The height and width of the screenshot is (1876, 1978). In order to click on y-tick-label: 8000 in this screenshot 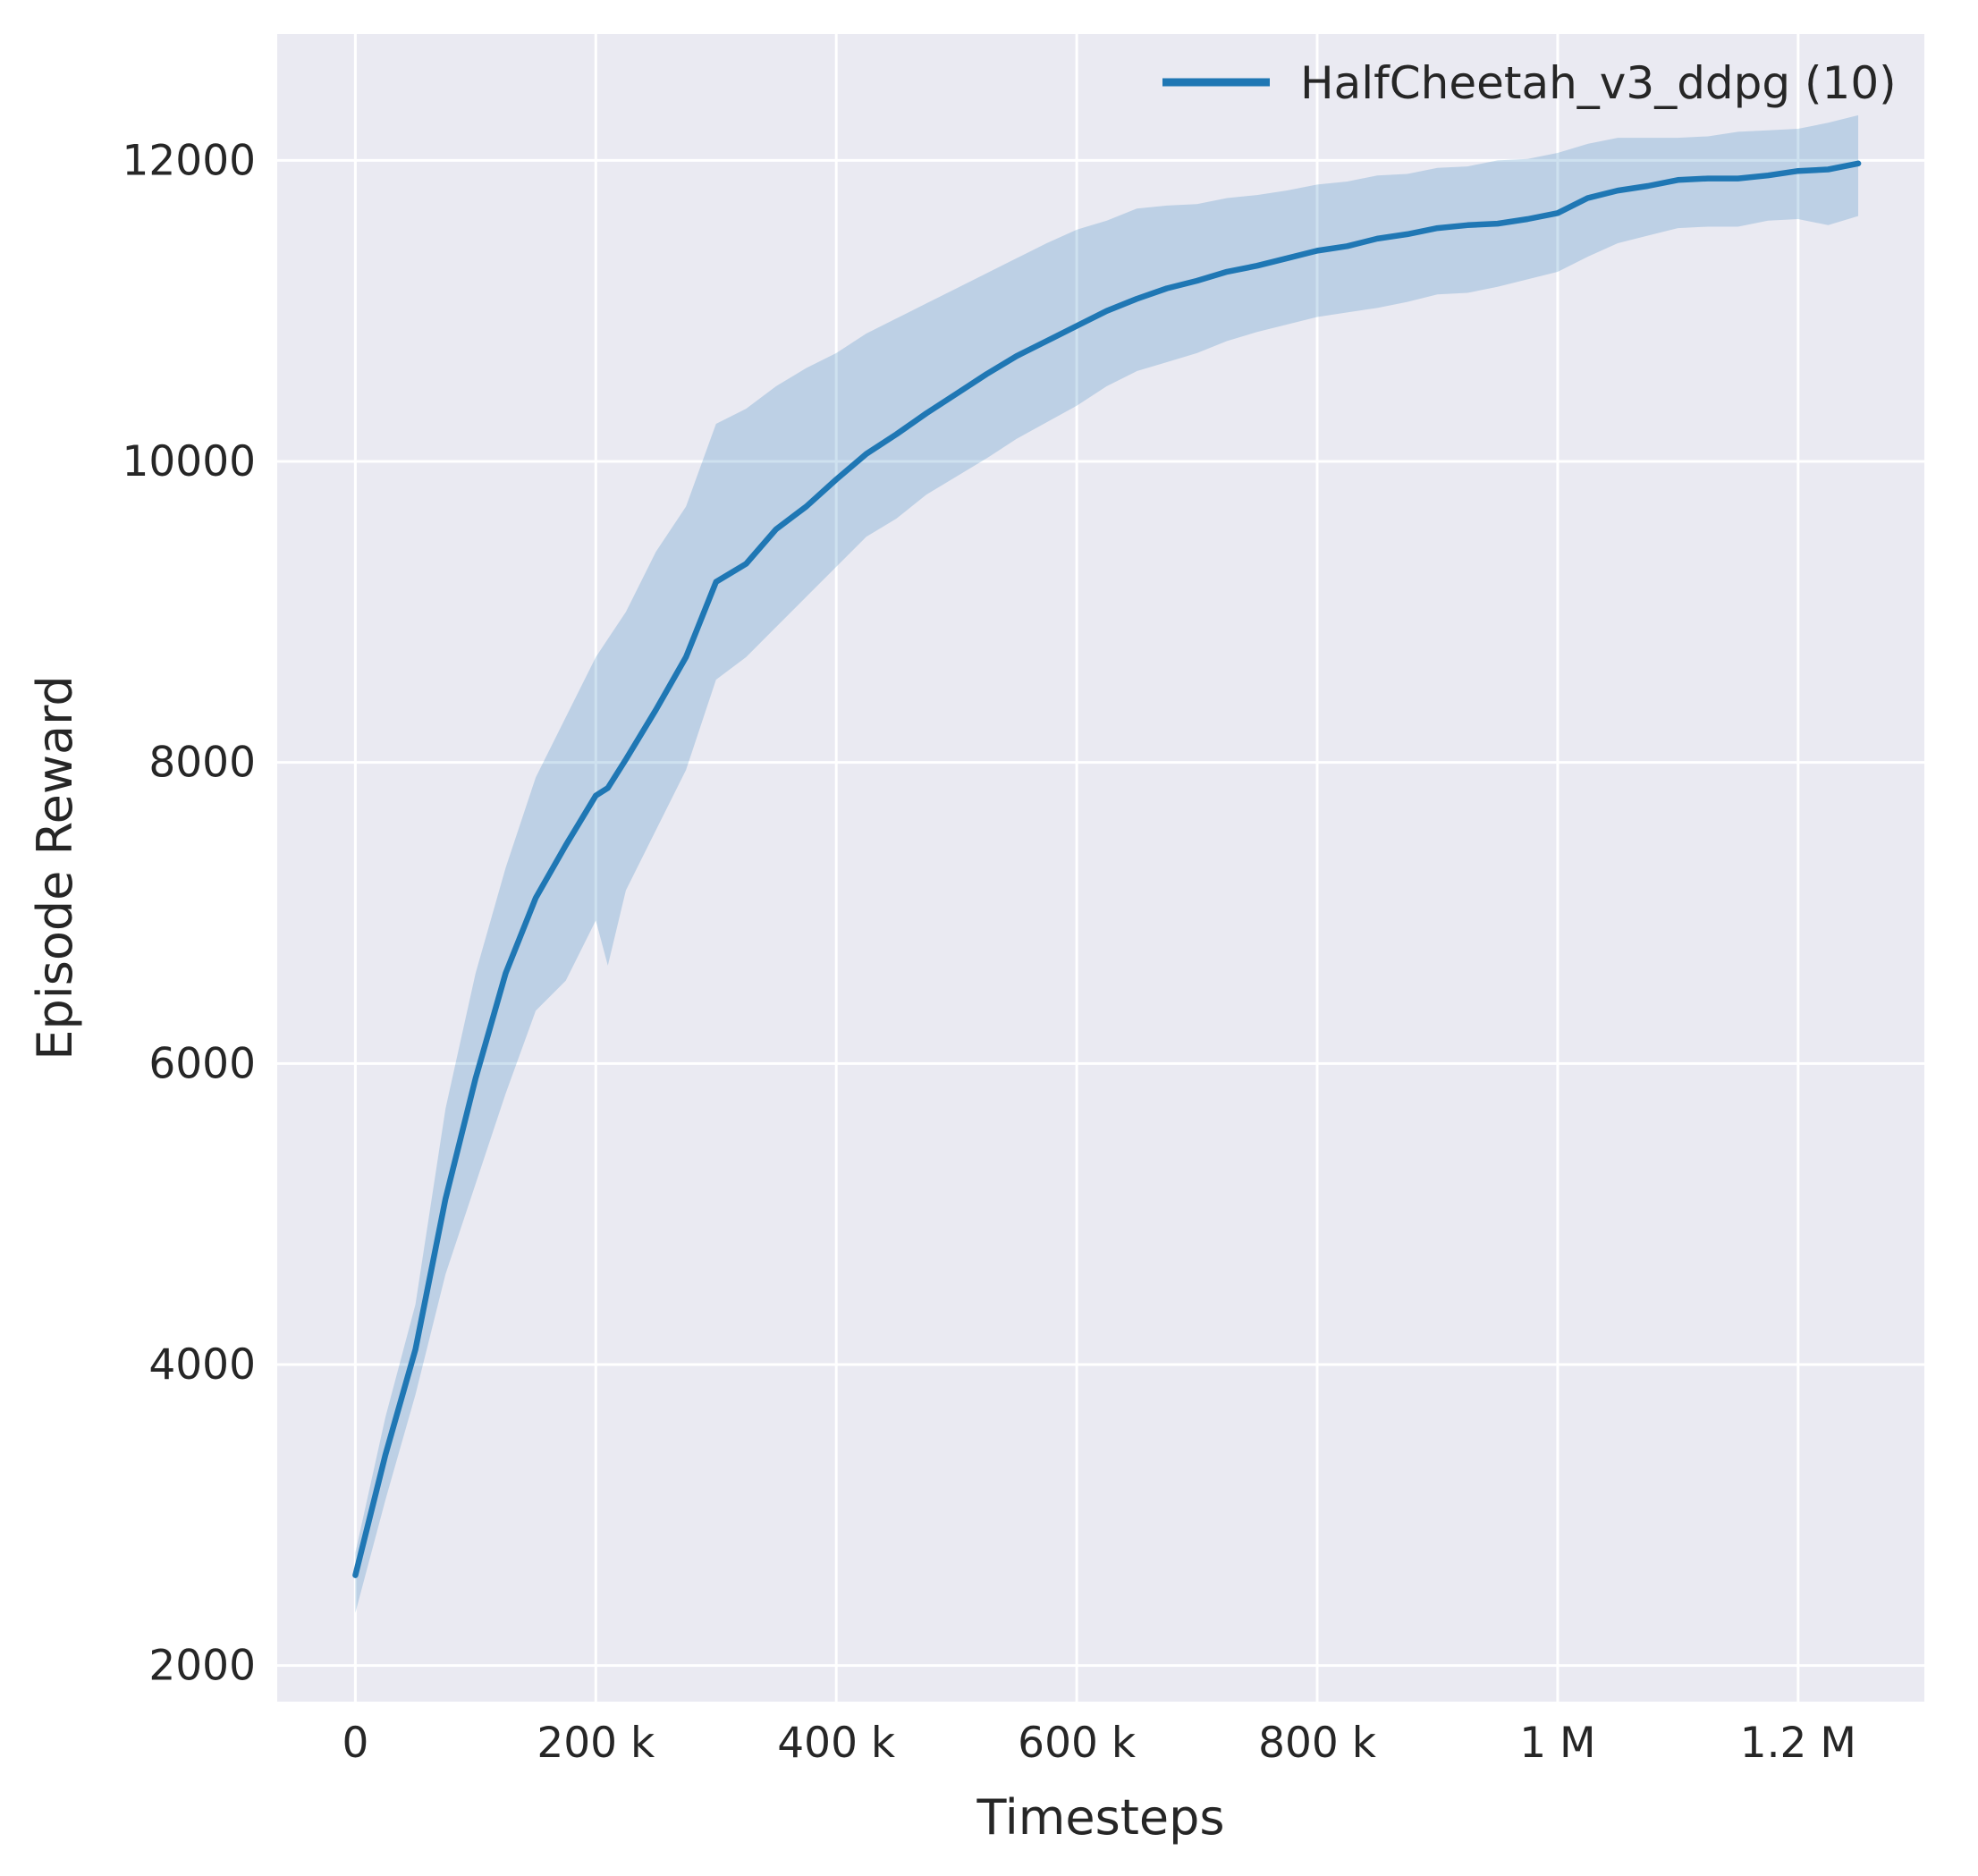, I will do `click(202, 763)`.